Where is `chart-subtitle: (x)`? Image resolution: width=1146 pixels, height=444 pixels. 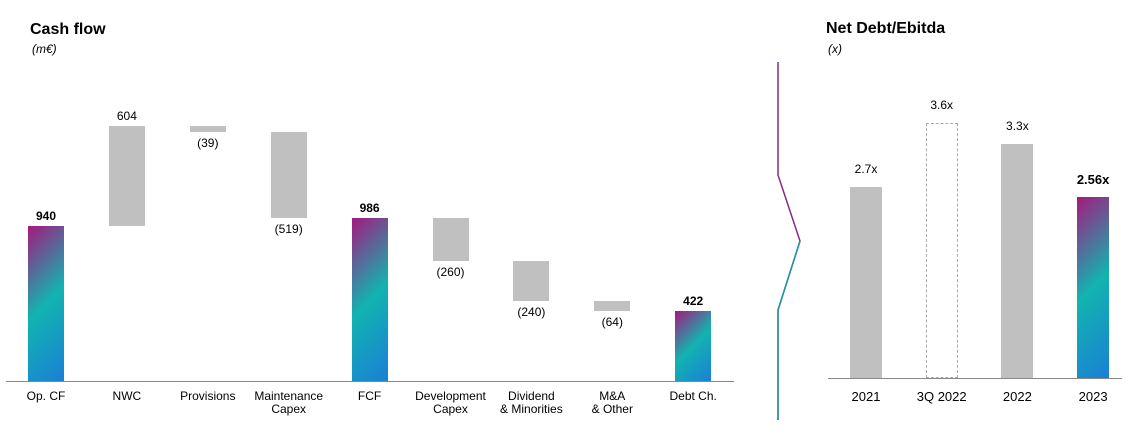
chart-subtitle: (x) is located at coordinates (835, 49).